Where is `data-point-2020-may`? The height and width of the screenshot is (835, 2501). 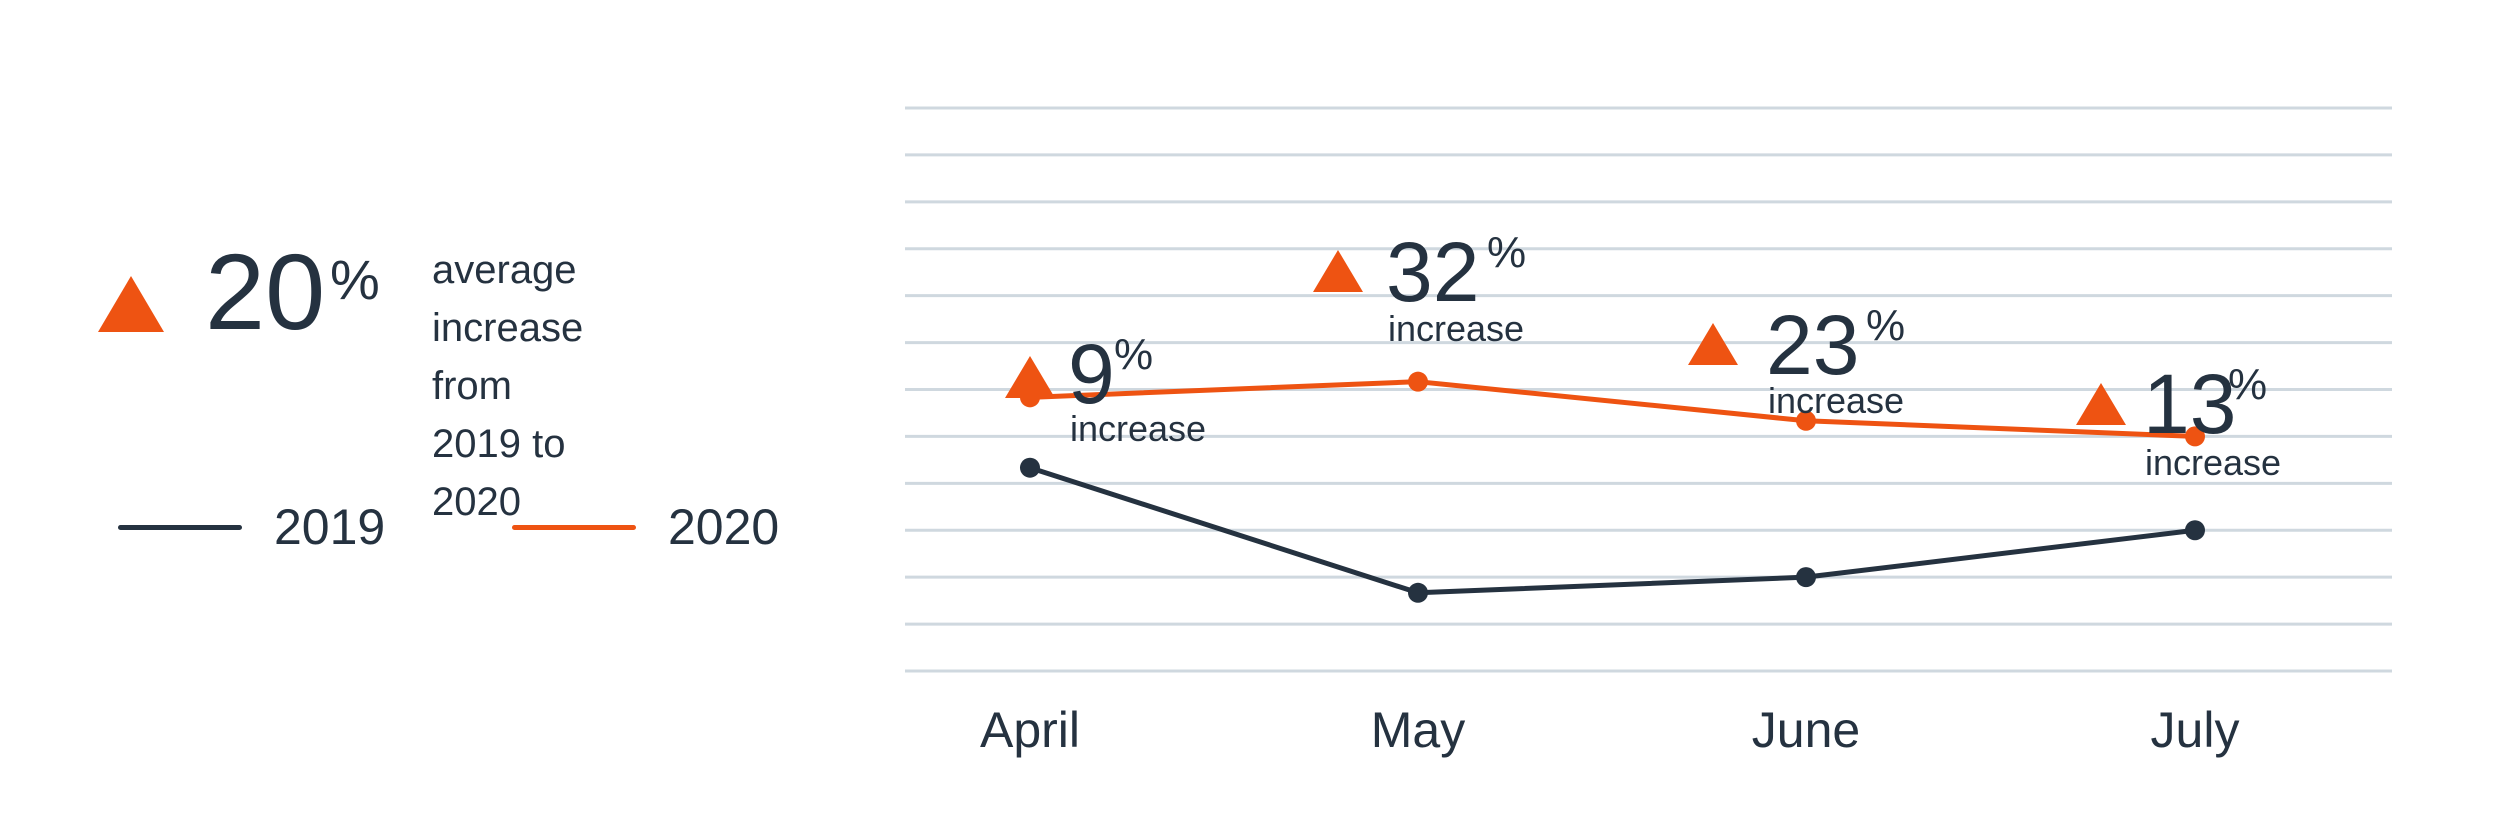 data-point-2020-may is located at coordinates (1418, 381).